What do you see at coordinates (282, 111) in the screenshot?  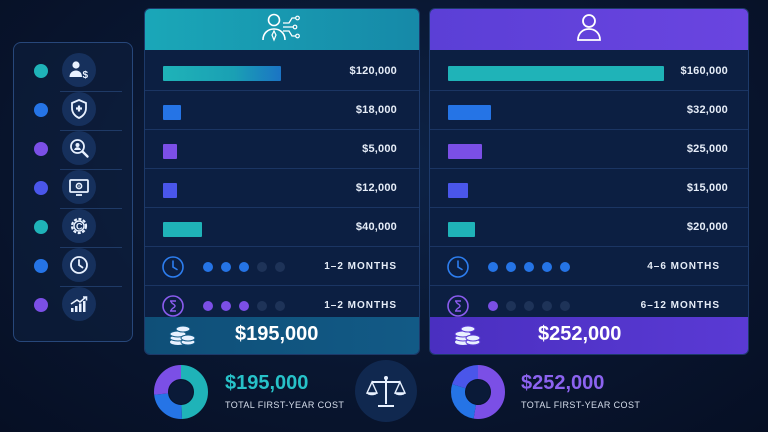 I see `cost-row: $18,000` at bounding box center [282, 111].